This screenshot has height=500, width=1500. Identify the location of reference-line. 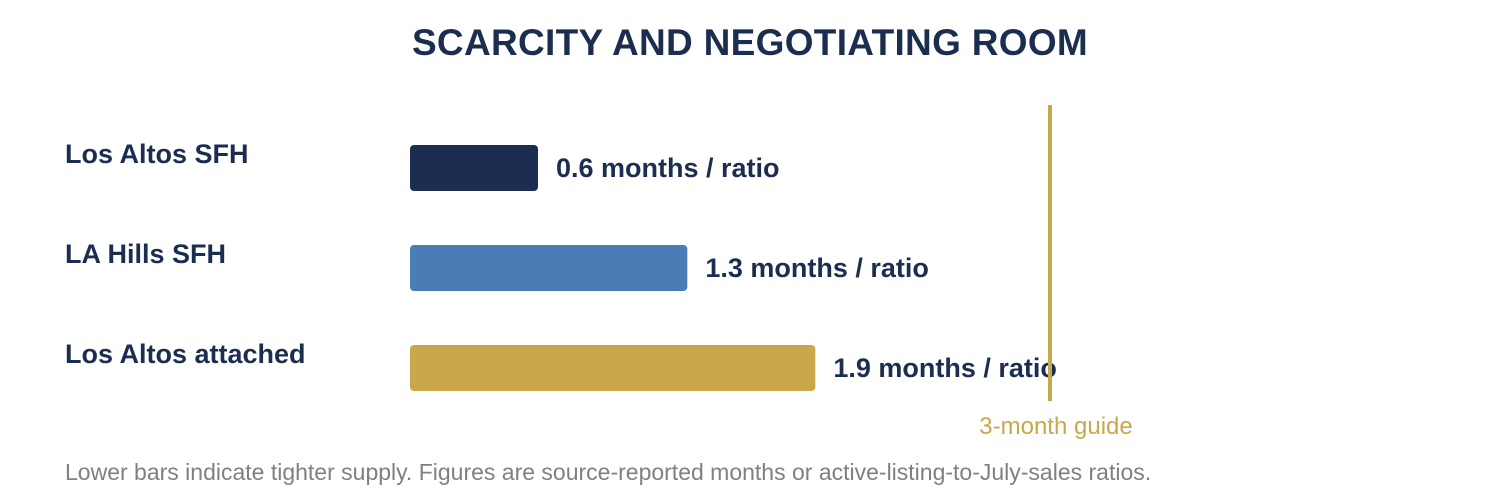
(1050, 253).